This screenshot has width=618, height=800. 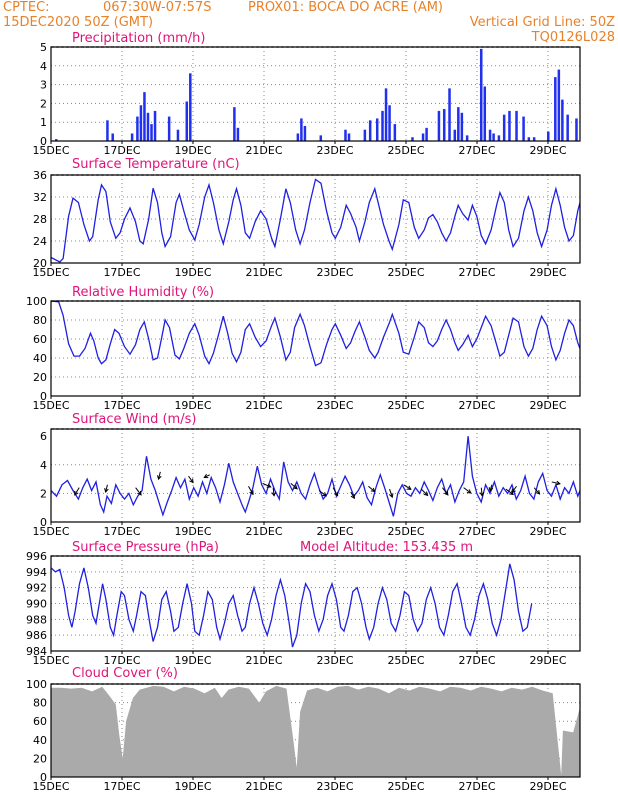 I want to click on source-label: CPTEC:, so click(x=26, y=7).